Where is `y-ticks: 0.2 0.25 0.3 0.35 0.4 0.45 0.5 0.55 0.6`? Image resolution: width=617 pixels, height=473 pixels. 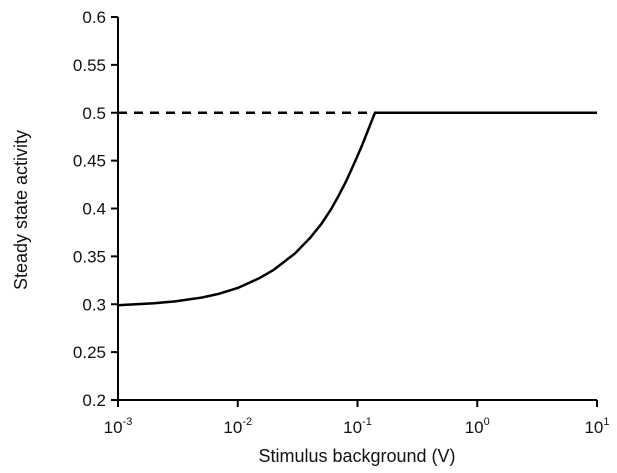 y-ticks: 0.2 0.25 0.3 0.35 0.4 0.45 0.5 0.55 0.6 is located at coordinates (95, 209).